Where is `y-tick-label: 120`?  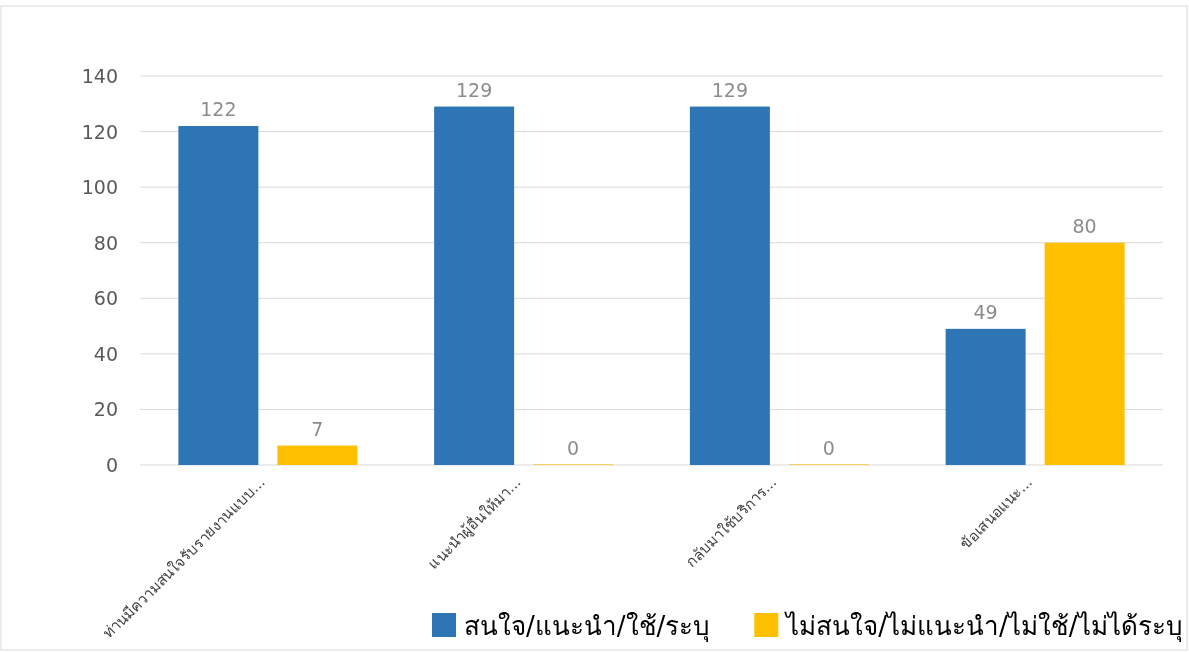
y-tick-label: 120 is located at coordinates (99, 131).